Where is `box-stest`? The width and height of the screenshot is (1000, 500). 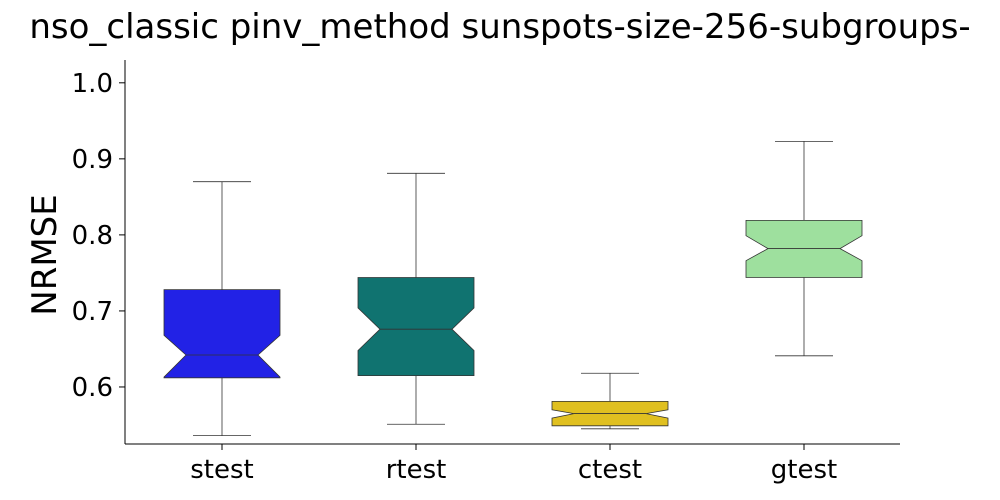 box-stest is located at coordinates (222, 334).